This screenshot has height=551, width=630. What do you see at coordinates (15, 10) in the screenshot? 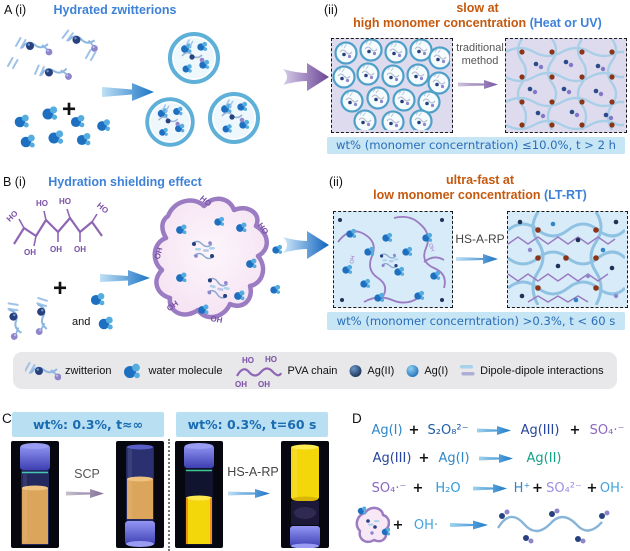
I see `panel-a-label: A (i)` at bounding box center [15, 10].